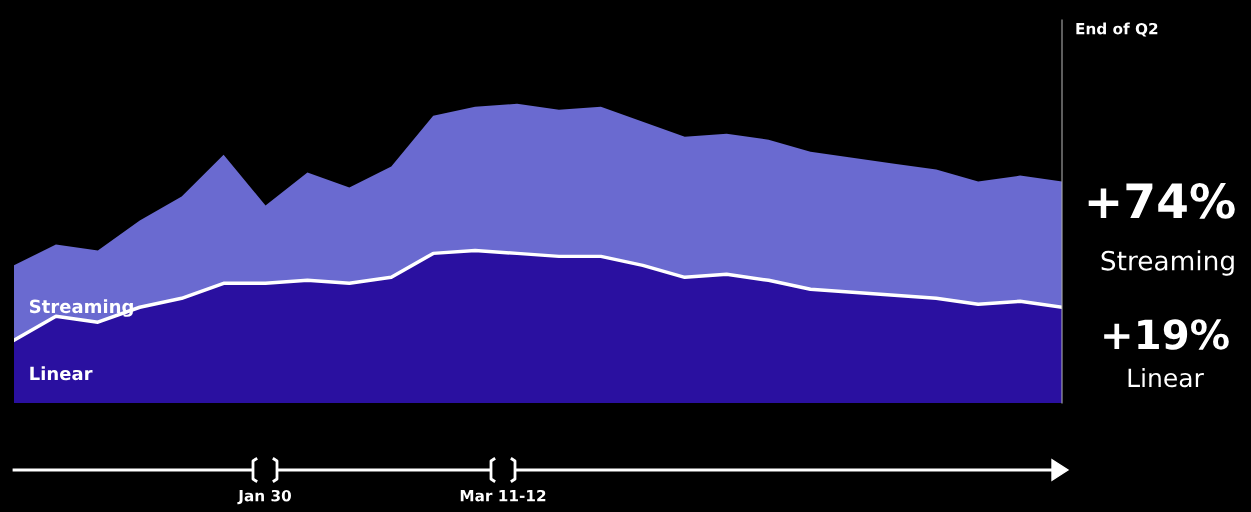 The height and width of the screenshot is (512, 1251). I want to click on text: Streaming, so click(1167, 263).